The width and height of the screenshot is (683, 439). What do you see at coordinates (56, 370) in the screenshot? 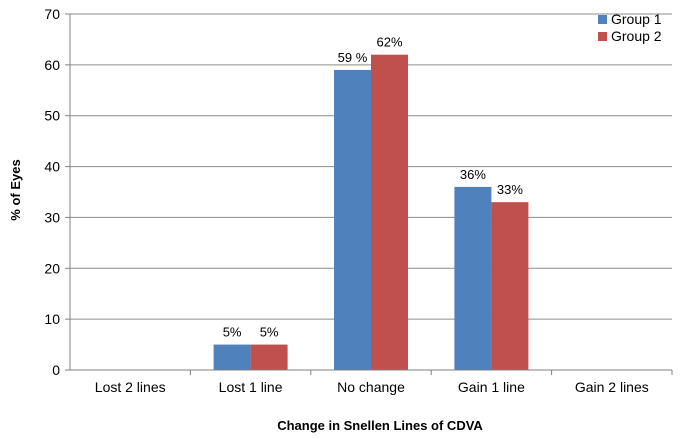
I see `y-tick-label: 0` at bounding box center [56, 370].